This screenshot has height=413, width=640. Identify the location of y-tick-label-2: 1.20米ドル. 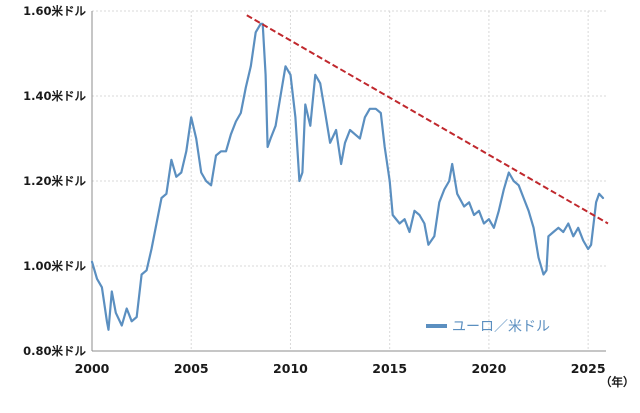
(54, 181).